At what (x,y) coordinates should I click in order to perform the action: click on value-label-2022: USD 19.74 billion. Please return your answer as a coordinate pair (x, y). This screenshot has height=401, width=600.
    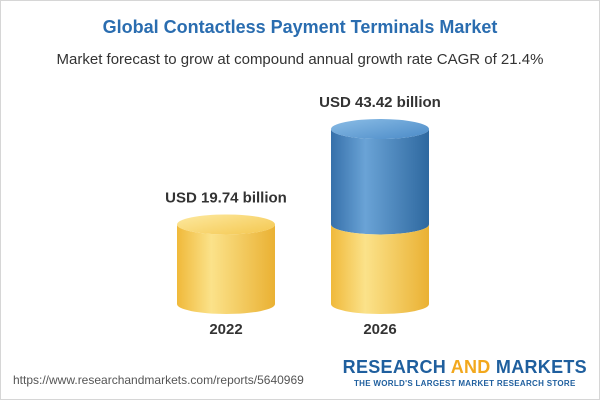
    Looking at the image, I should click on (226, 197).